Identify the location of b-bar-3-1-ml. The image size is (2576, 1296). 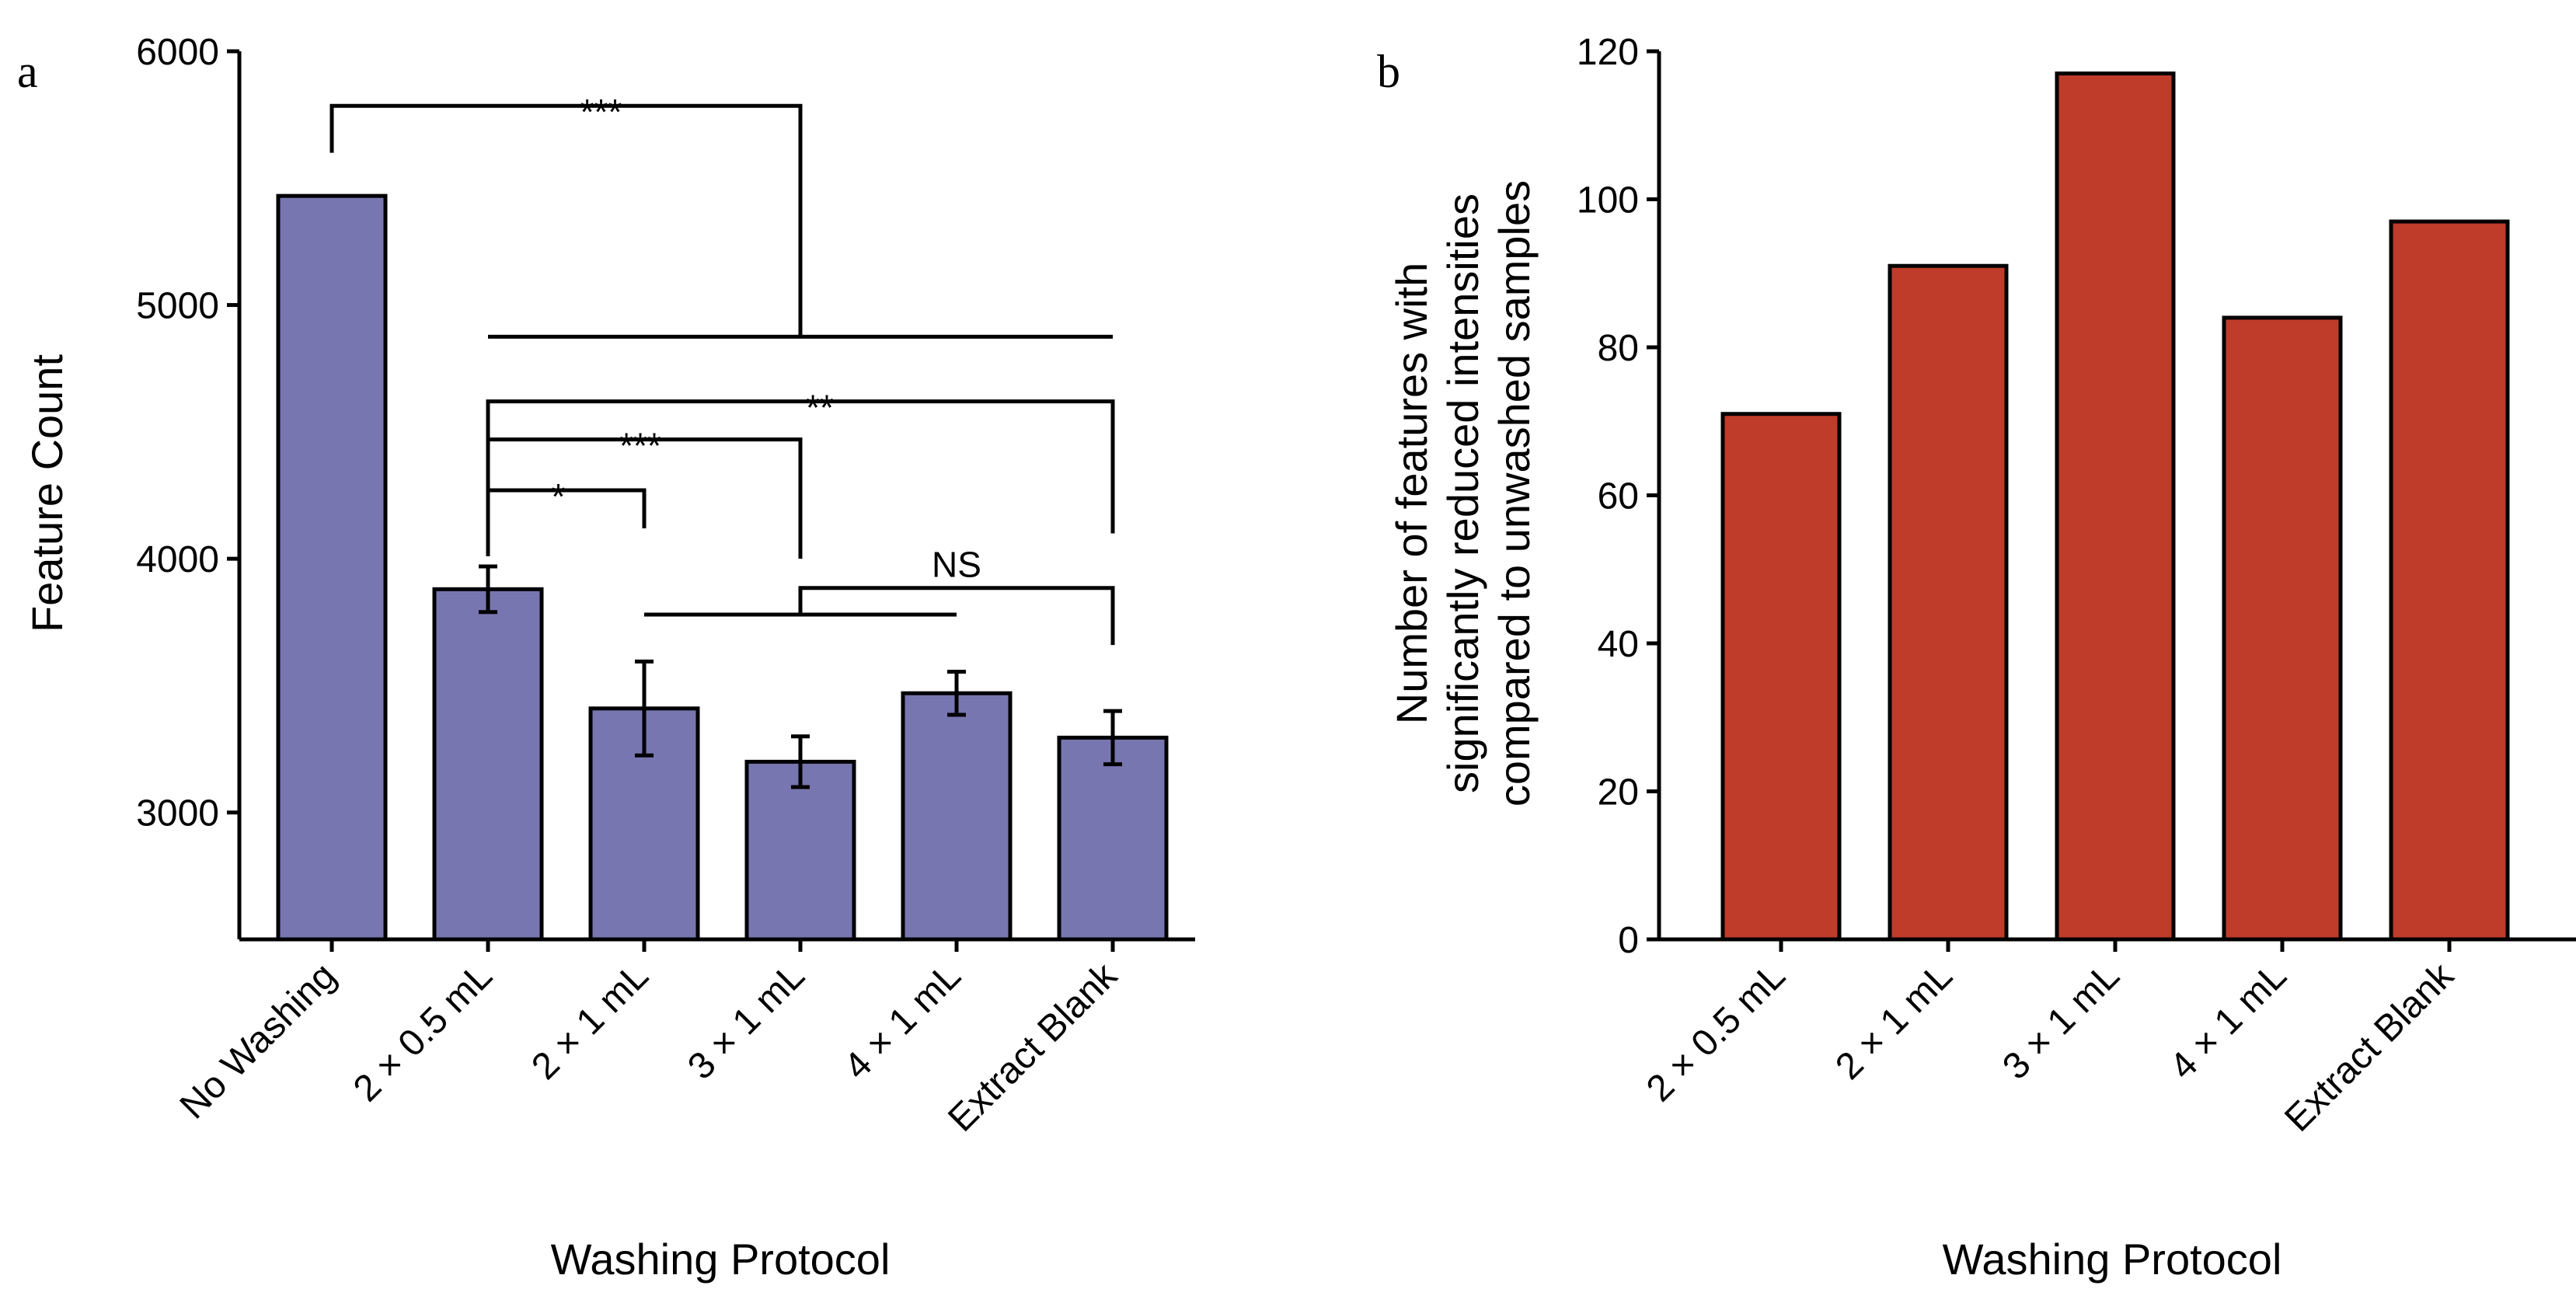
(2115, 506).